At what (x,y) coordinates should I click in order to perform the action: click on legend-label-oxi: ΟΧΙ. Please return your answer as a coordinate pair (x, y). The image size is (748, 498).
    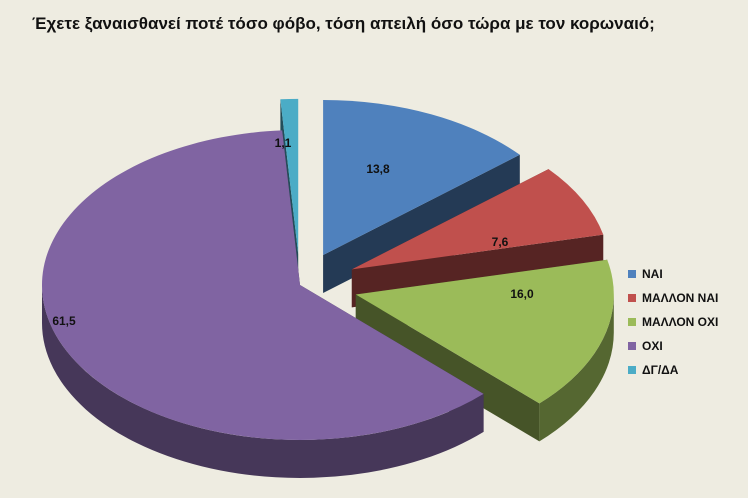
    Looking at the image, I should click on (652, 346).